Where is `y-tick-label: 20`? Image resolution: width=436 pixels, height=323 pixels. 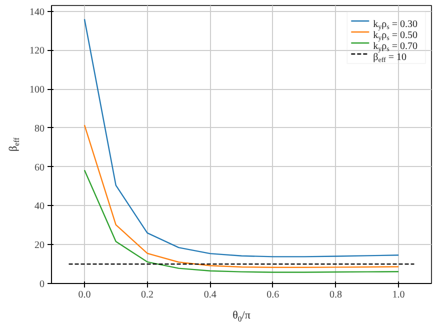 y-tick-label: 20 is located at coordinates (39, 246).